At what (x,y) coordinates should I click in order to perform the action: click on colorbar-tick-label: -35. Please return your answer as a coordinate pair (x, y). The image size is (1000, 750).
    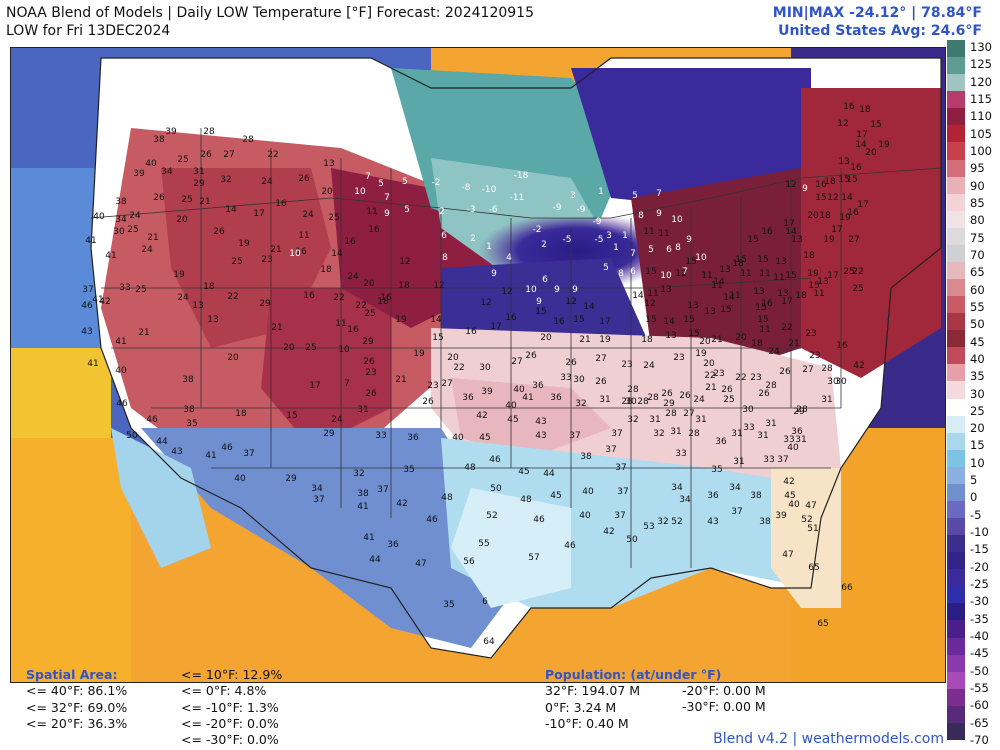
    Looking at the image, I should click on (979, 618).